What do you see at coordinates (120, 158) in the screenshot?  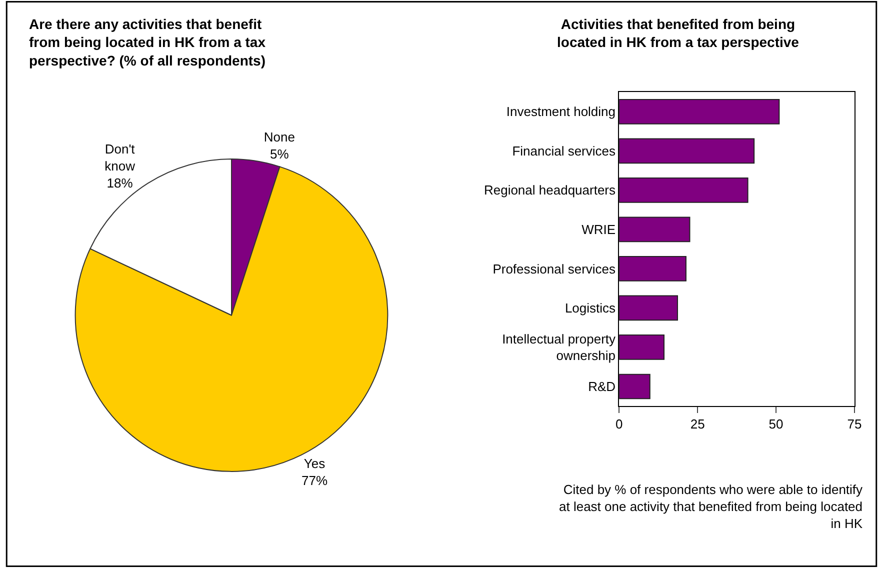 I see `slice-label: Don't know` at bounding box center [120, 158].